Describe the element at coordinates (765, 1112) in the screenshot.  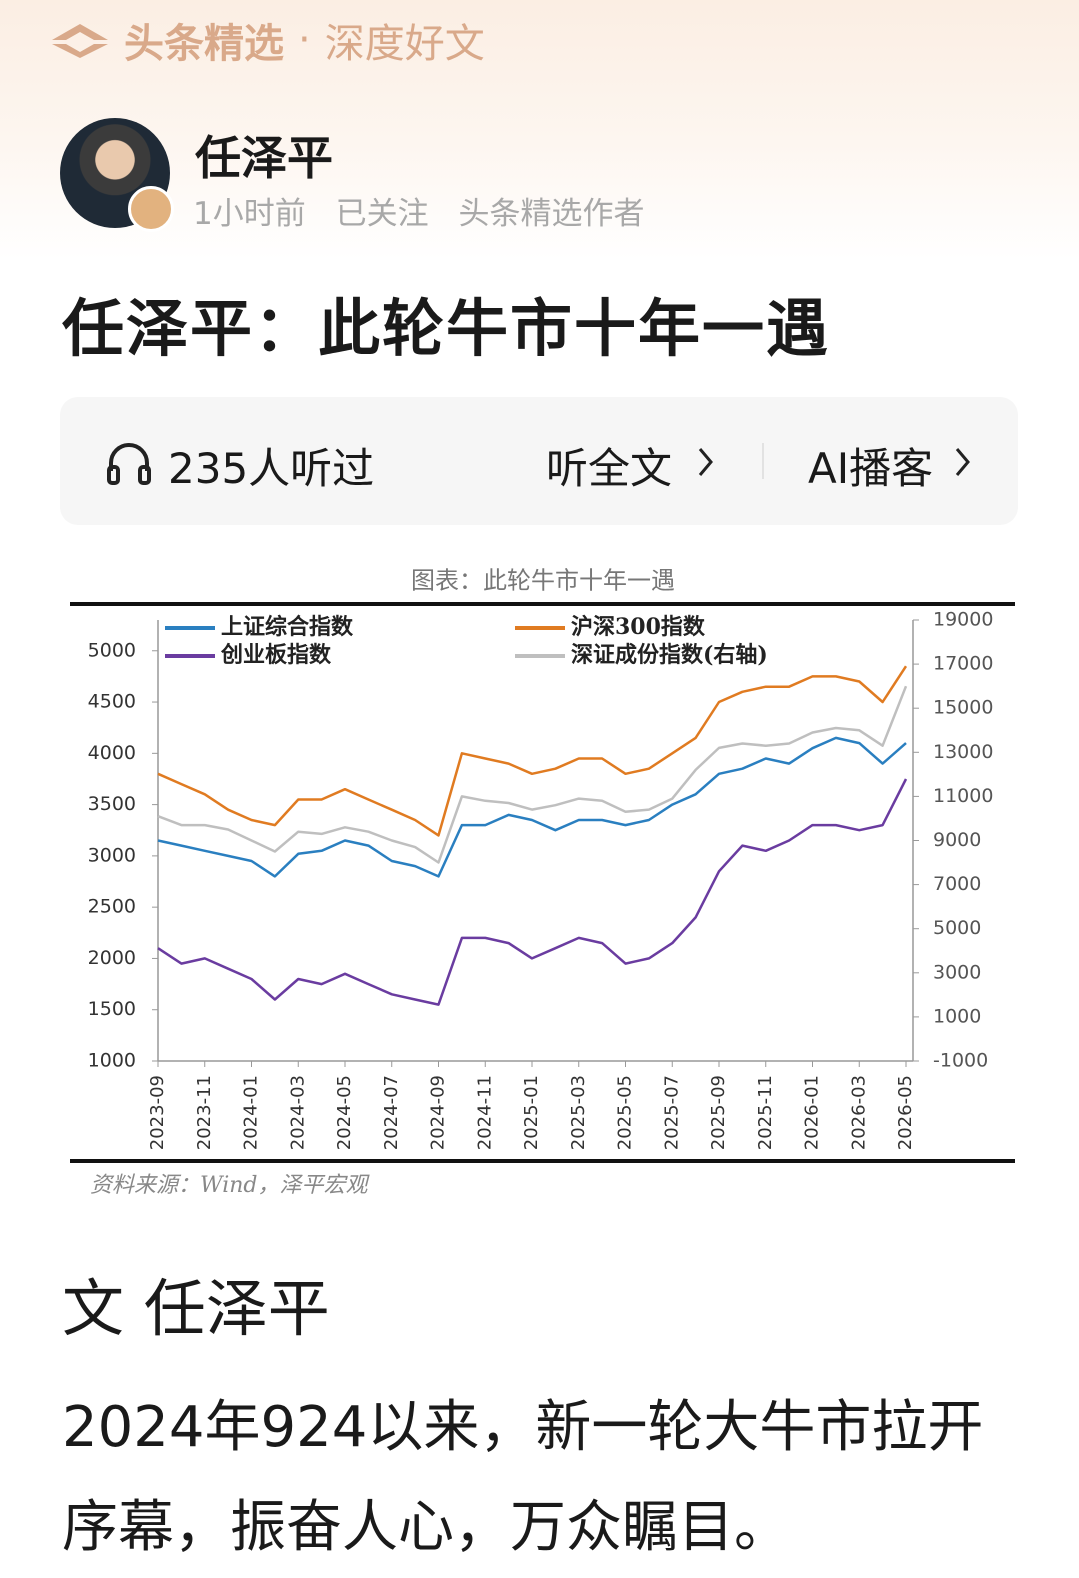
I see `x-tick-label: 2025-11` at that location.